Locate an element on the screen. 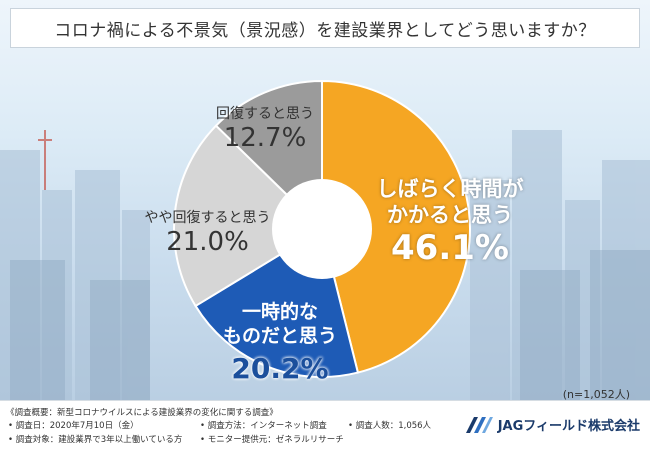 The width and height of the screenshot is (650, 451). survey-method: • 調査方法：インターネット調査 is located at coordinates (263, 426).